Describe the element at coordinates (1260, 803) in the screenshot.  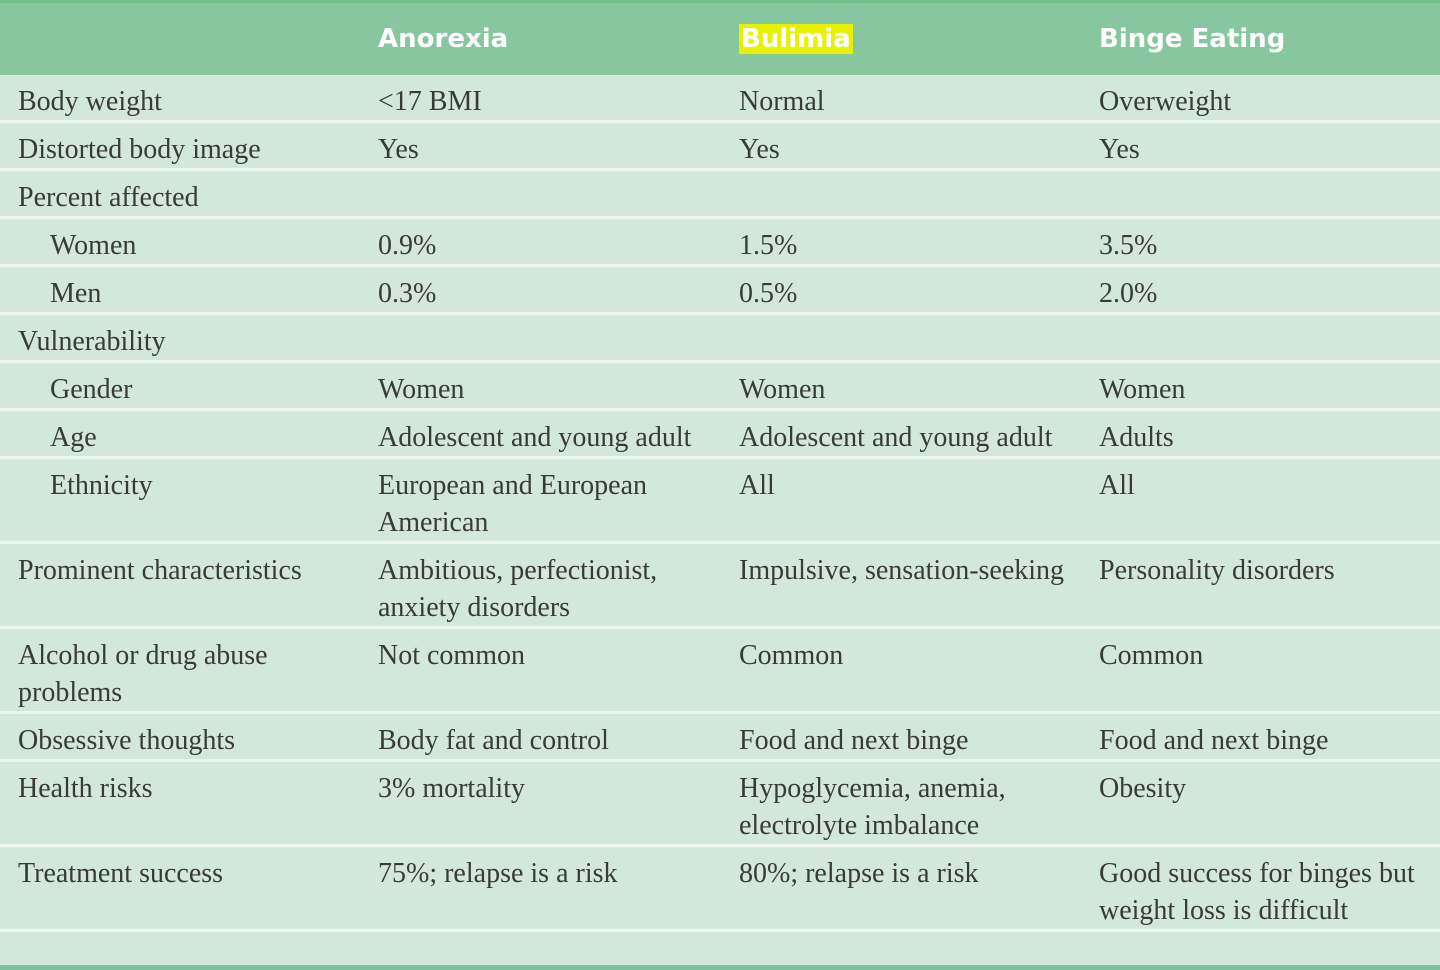
I see `cell: Obesity` at that location.